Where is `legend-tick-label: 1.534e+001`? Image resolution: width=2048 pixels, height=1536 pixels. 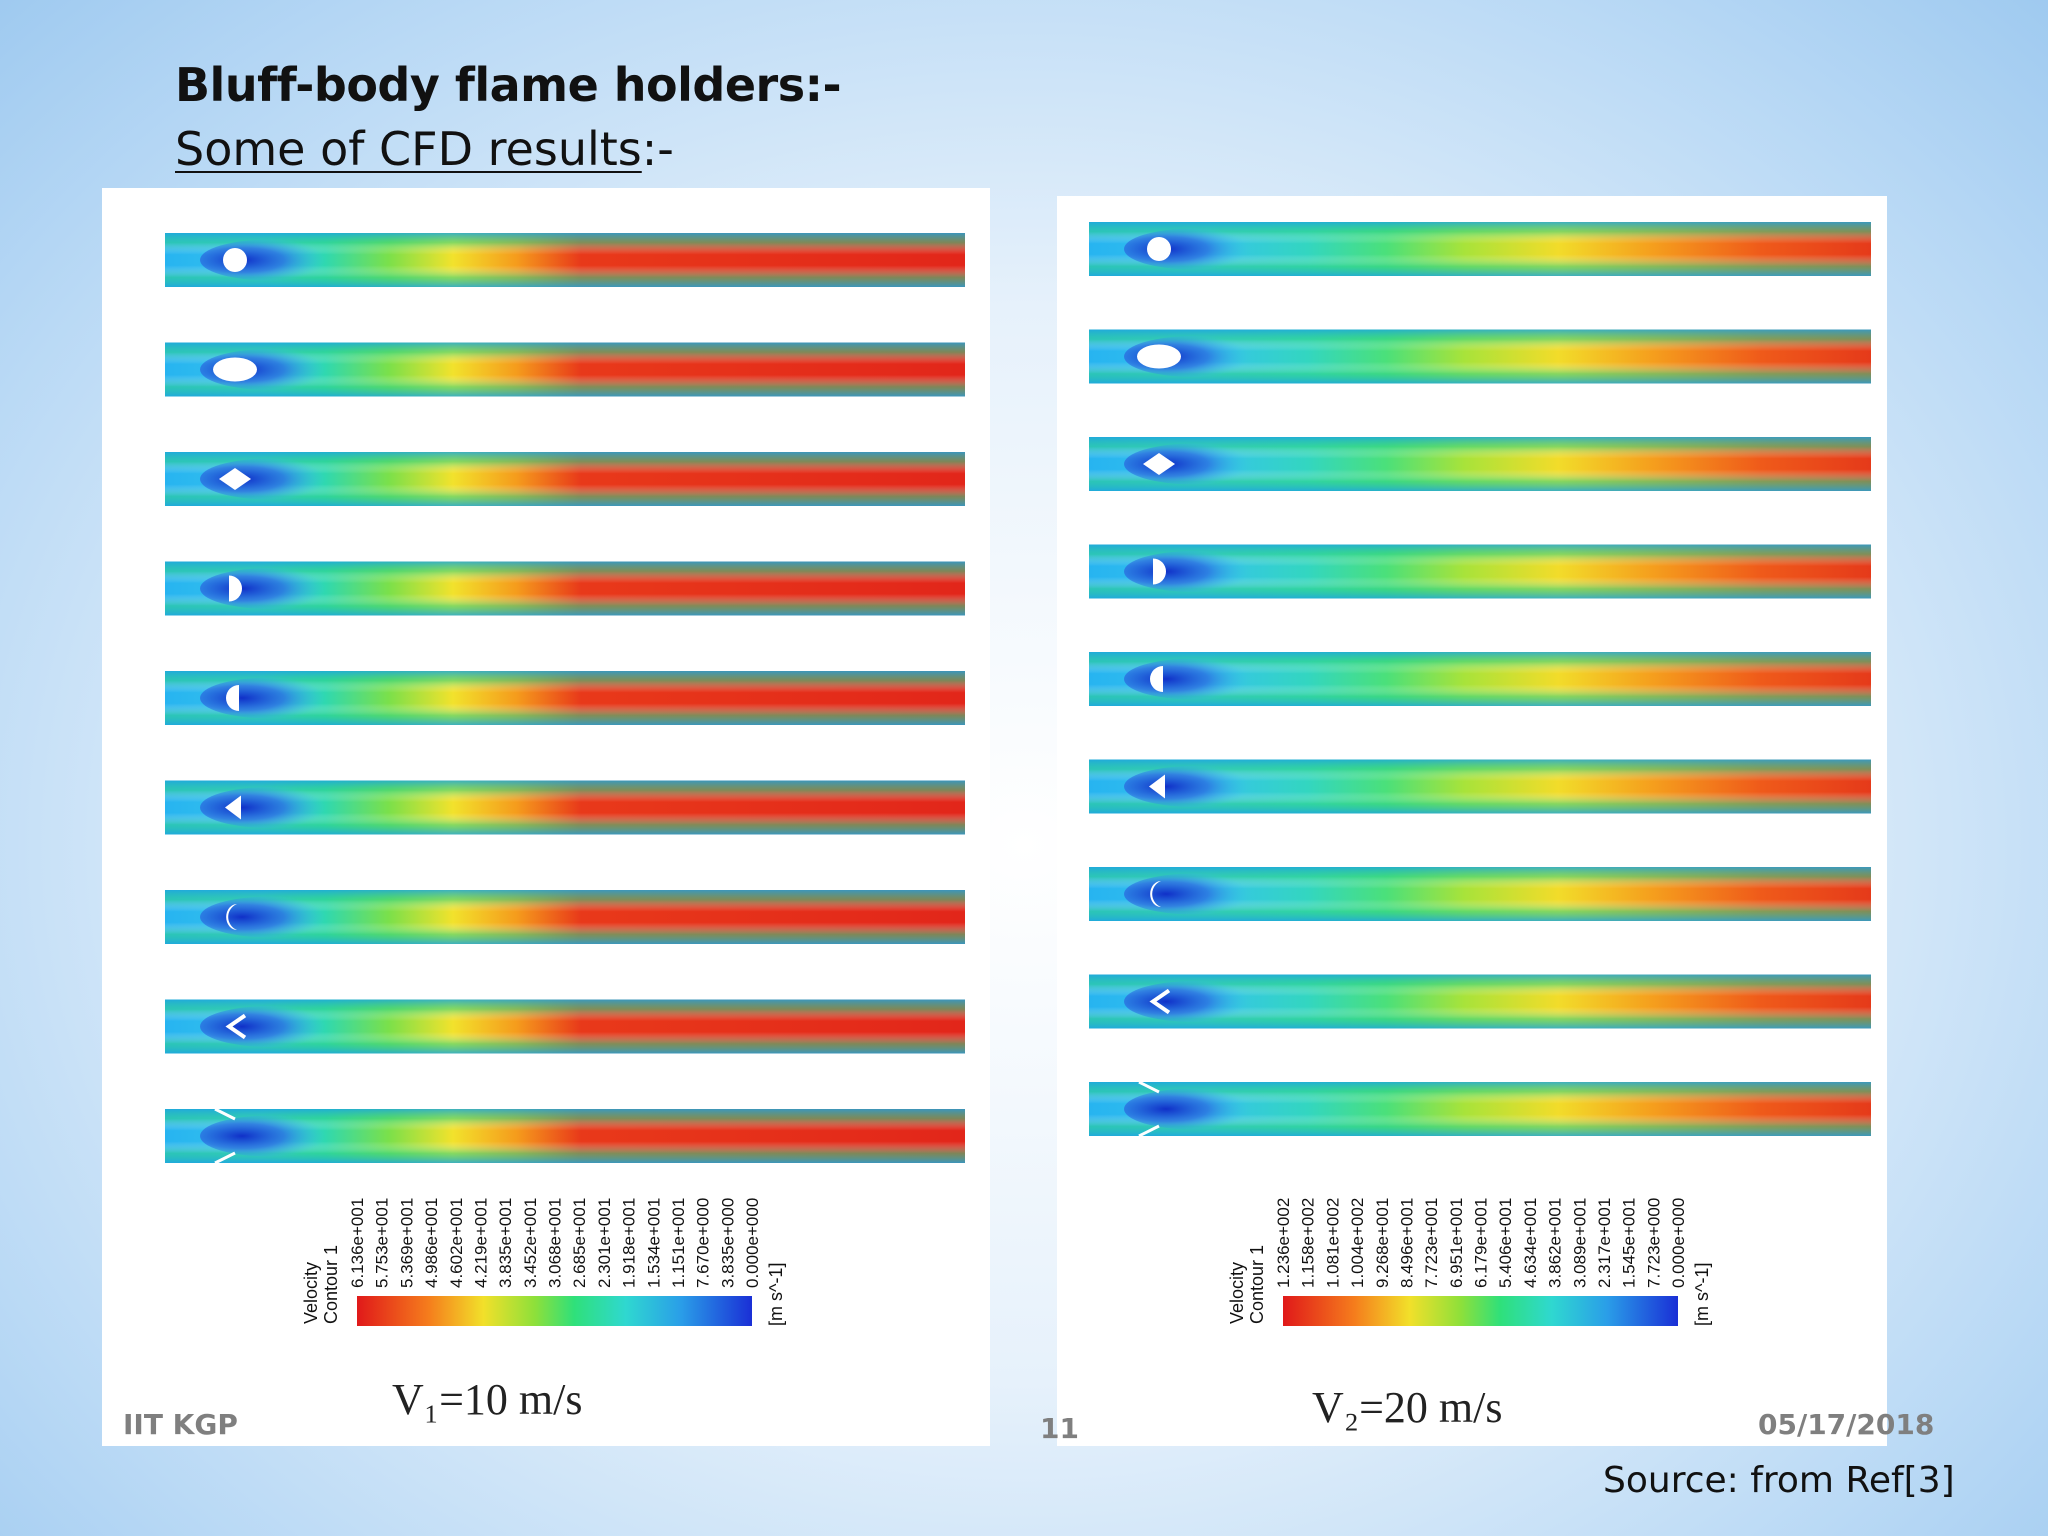 legend-tick-label: 1.534e+001 is located at coordinates (653, 1243).